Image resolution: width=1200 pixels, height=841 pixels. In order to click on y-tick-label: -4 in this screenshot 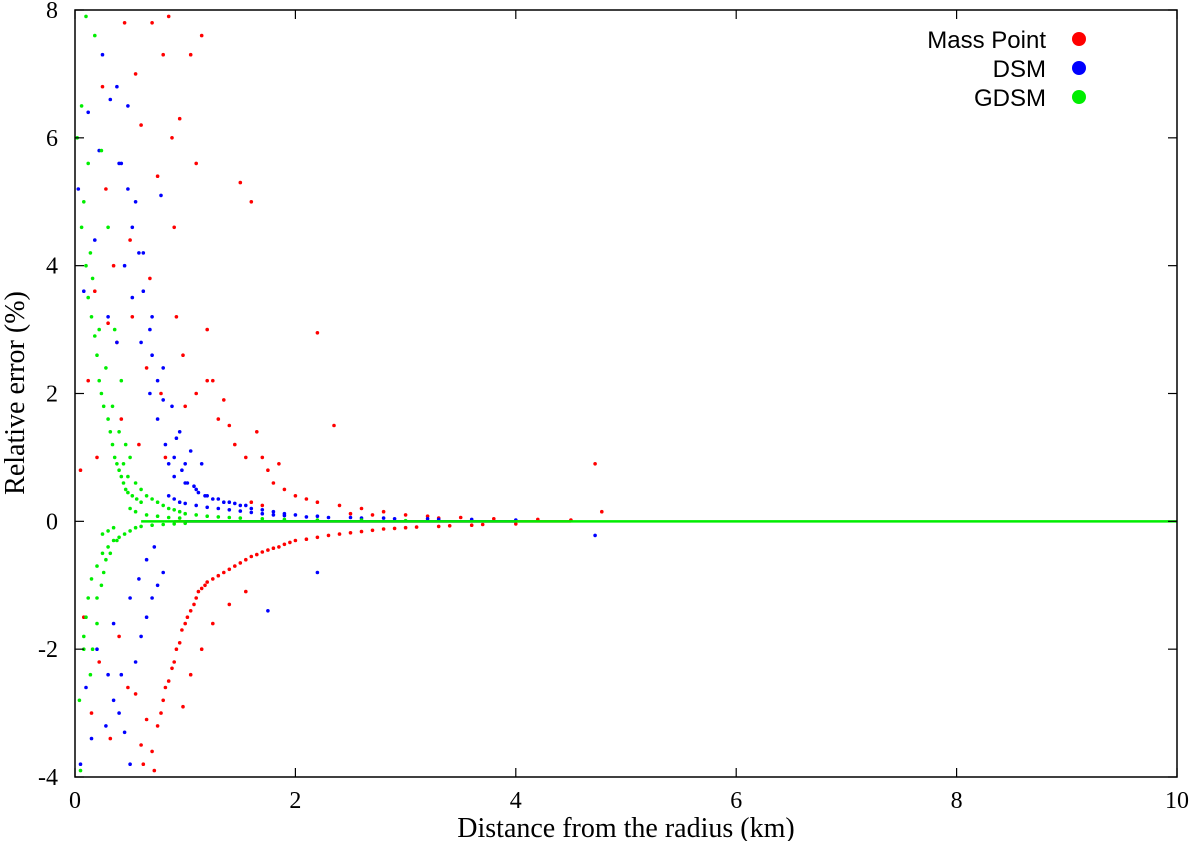, I will do `click(48, 778)`.